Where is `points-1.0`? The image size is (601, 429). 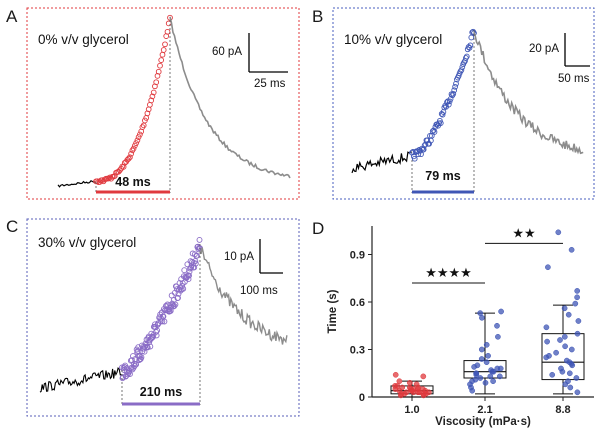
points-1.0 is located at coordinates (412, 385).